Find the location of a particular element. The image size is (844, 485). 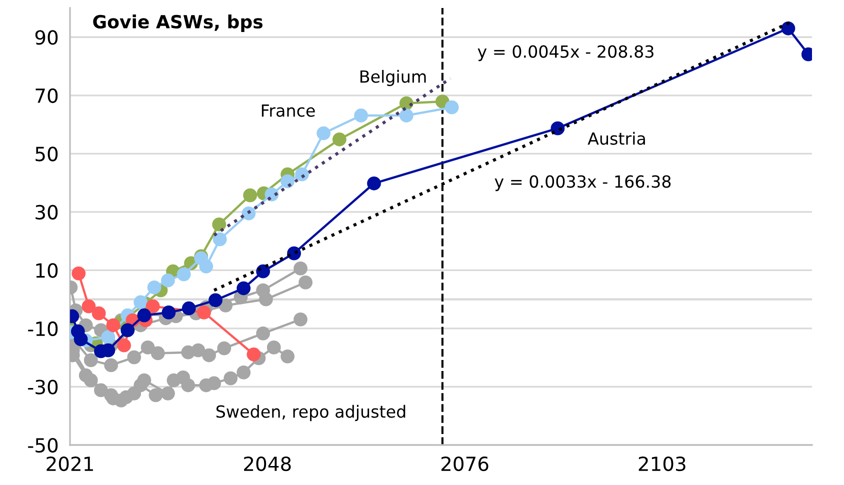

y-tick-label: 50 is located at coordinates (47, 154).